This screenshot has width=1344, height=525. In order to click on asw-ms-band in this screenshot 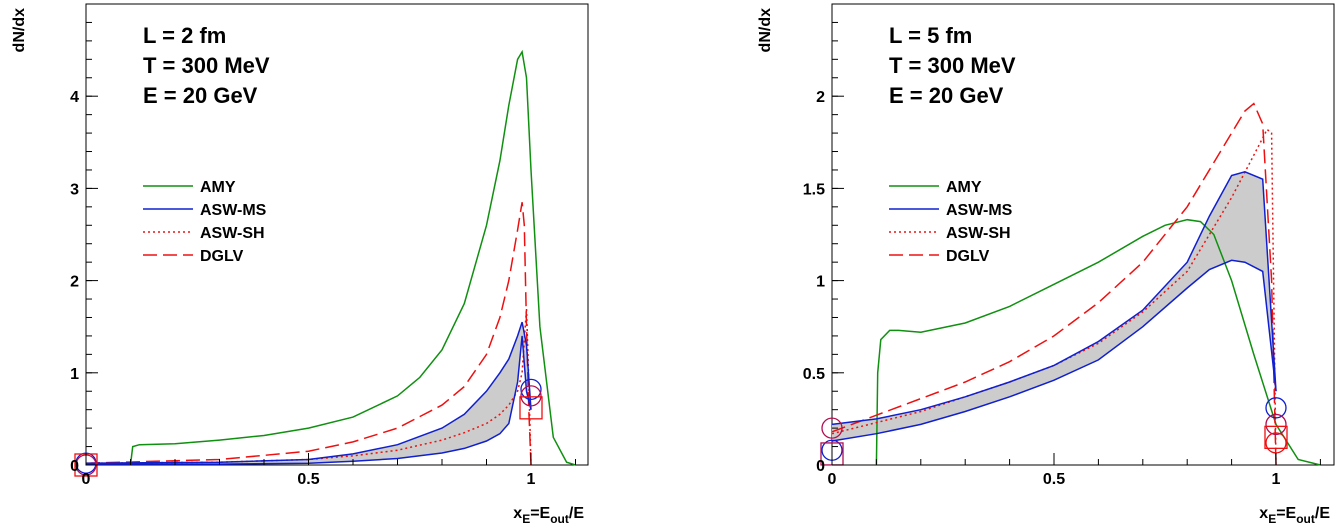, I will do `click(308, 393)`.